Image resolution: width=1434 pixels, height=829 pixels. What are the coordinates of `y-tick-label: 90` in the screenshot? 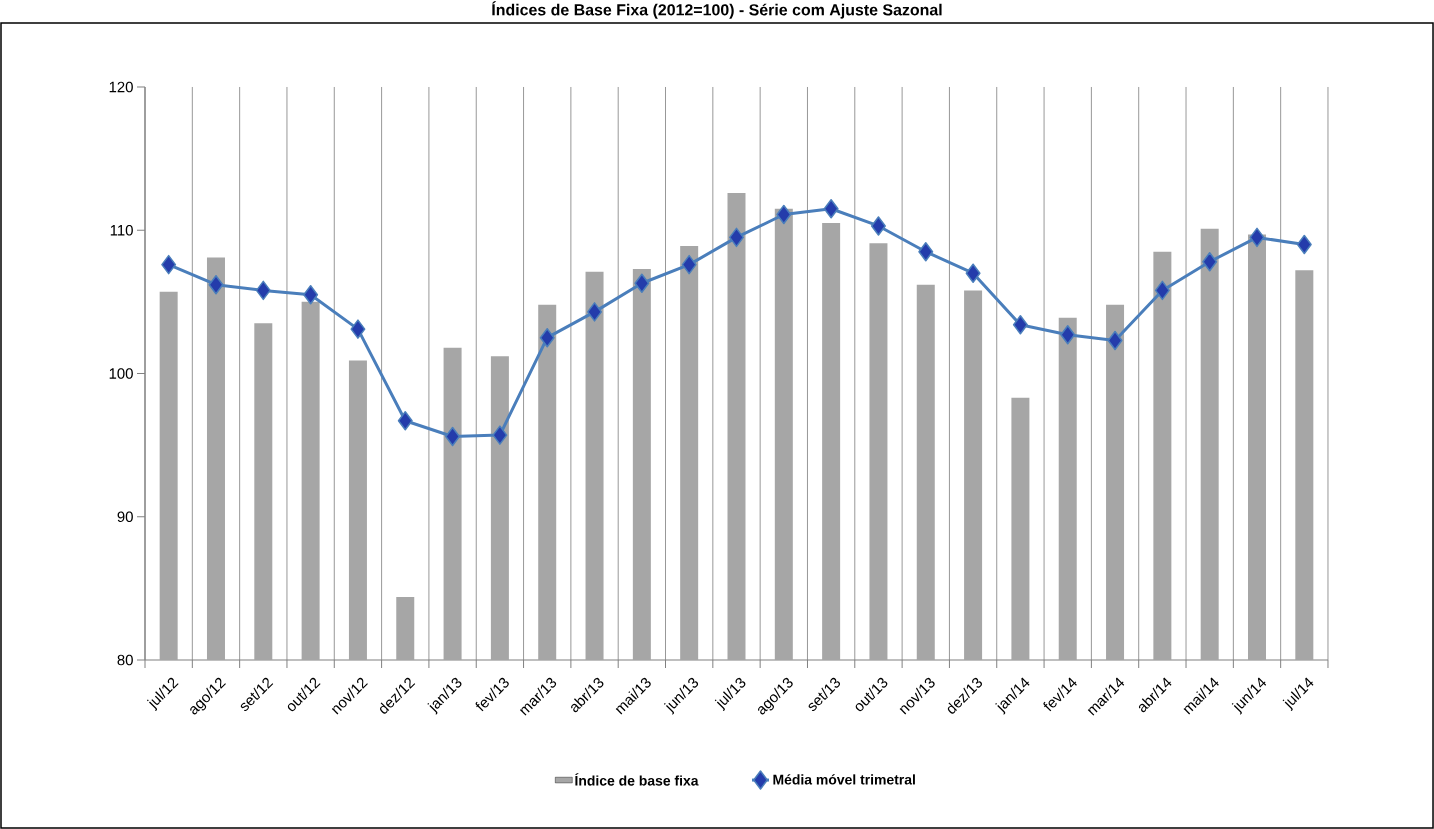 It's located at (125, 517).